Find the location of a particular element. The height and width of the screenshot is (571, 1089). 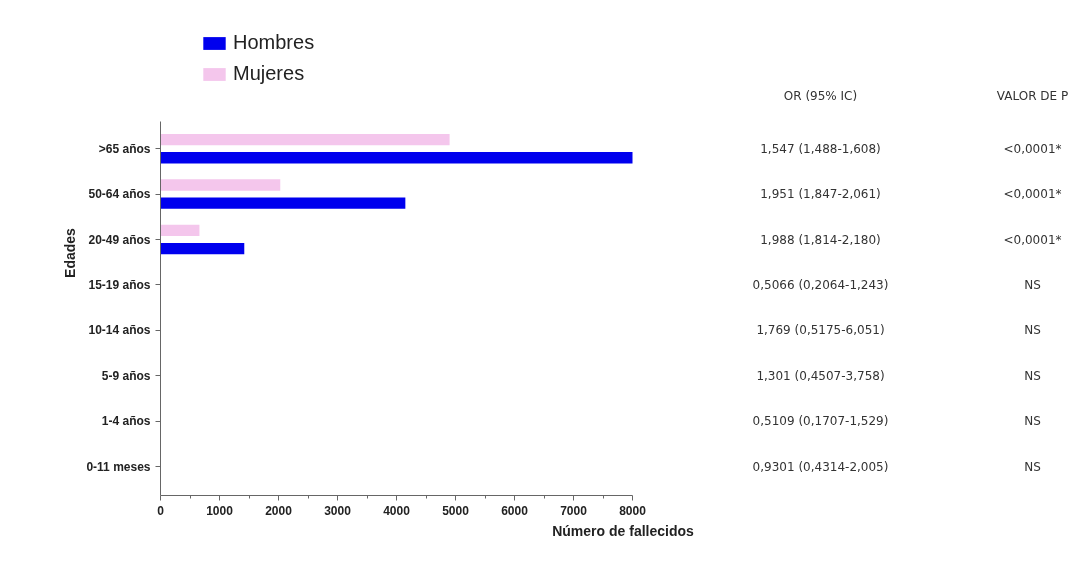

x-tick-label: 4000 is located at coordinates (397, 510).